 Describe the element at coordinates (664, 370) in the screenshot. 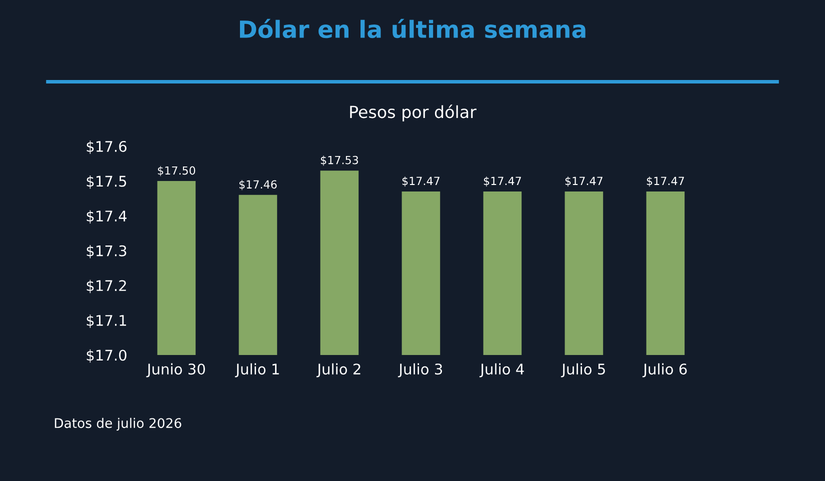

I see `x-tick-label: Julio 6` at that location.